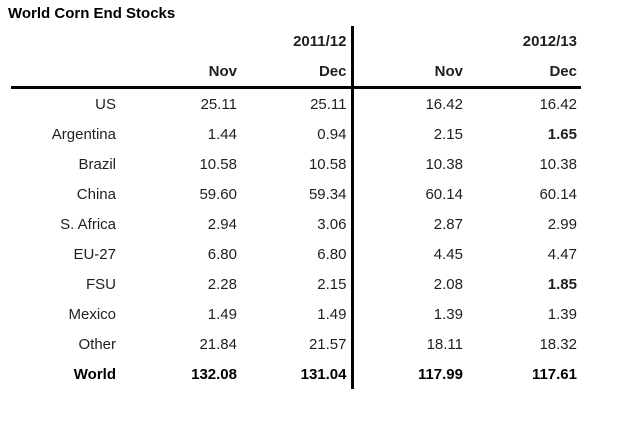 The height and width of the screenshot is (425, 639). I want to click on cell-2012-13-dec: 2.99, so click(562, 224).